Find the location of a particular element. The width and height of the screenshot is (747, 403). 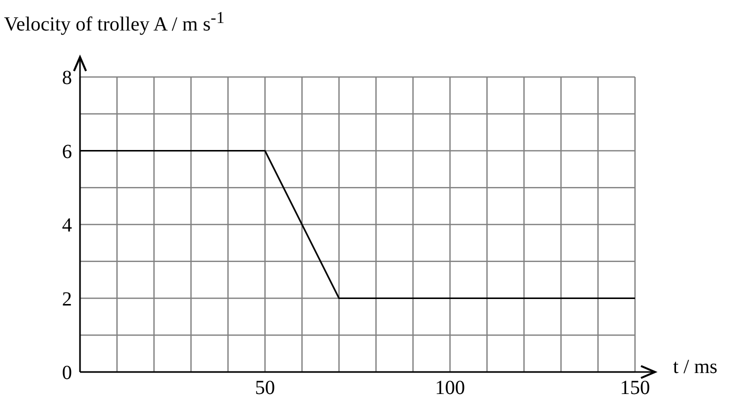

y-tick-label: 0 is located at coordinates (67, 373).